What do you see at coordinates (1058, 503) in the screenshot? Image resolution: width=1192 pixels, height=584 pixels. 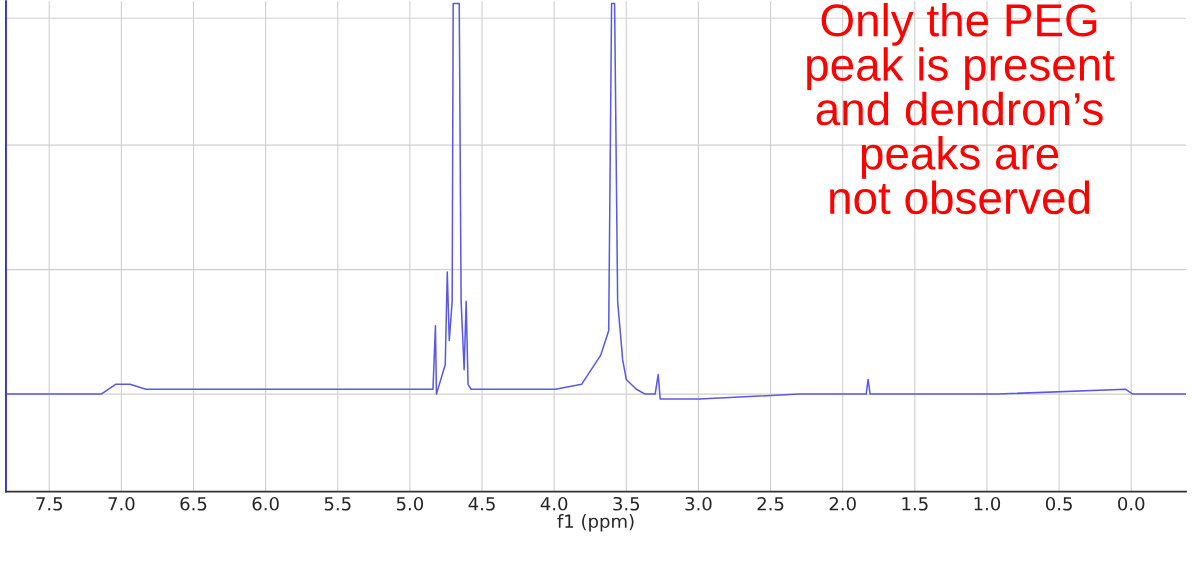 I see `x-tick-label: 0.5` at bounding box center [1058, 503].